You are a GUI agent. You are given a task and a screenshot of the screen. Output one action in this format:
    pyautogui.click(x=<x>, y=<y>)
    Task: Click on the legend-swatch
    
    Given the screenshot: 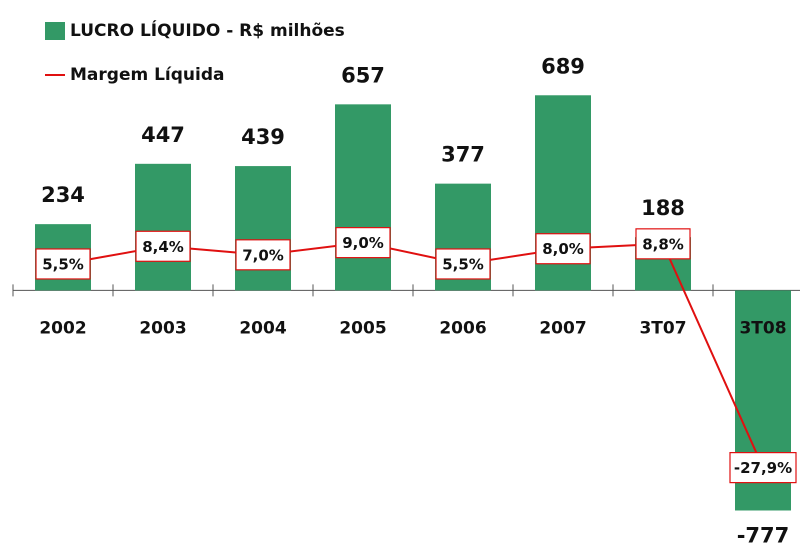 What is the action you would take?
    pyautogui.click(x=55, y=31)
    